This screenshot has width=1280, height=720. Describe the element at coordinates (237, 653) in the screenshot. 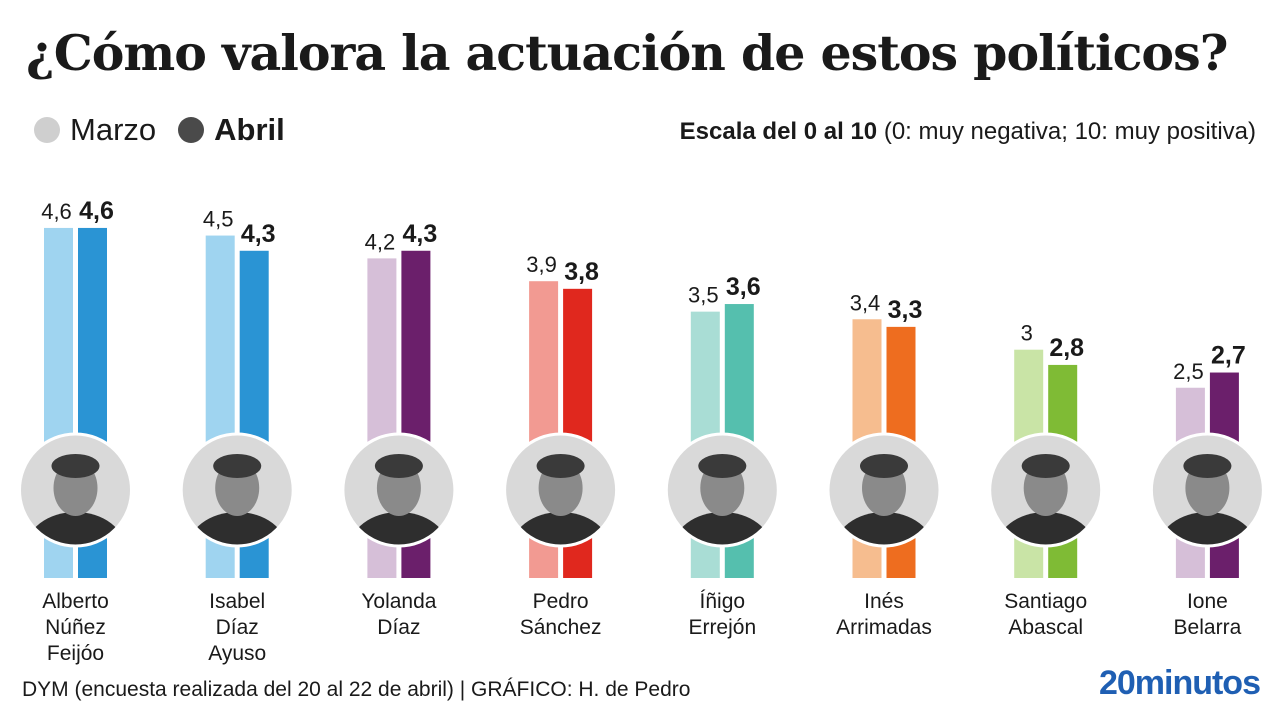

I see `category-label-line: Ayuso` at that location.